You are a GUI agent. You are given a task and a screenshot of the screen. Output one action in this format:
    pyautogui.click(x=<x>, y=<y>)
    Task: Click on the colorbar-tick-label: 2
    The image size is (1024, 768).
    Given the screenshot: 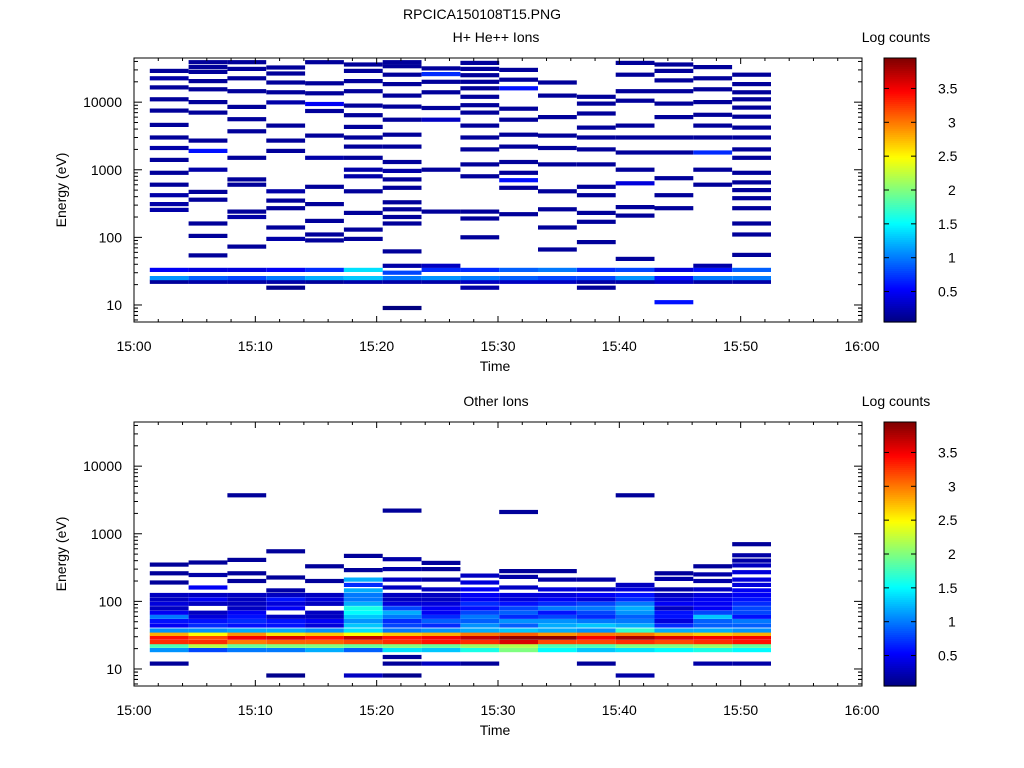 What is the action you would take?
    pyautogui.click(x=952, y=554)
    